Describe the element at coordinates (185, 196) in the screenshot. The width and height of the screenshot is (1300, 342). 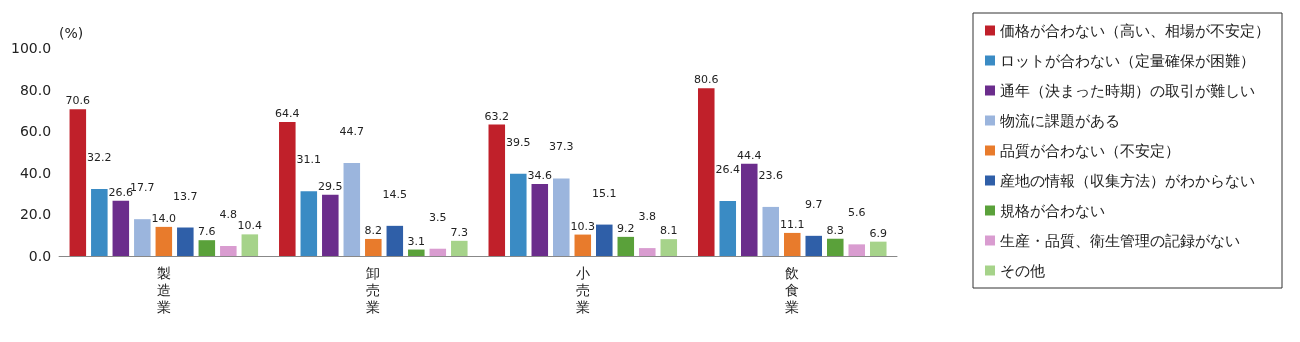
I see `data-label: 13.7` at that location.